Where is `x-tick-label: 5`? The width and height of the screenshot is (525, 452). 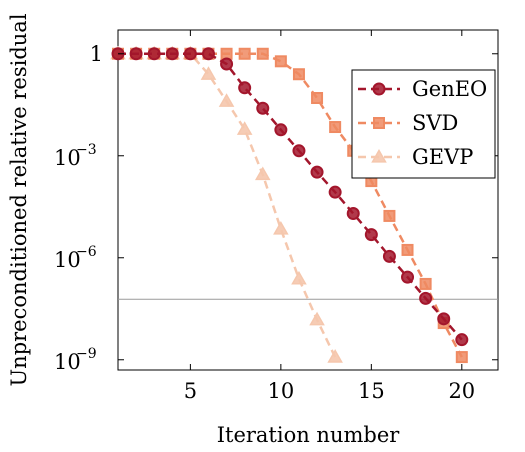 x-tick-label: 5 is located at coordinates (190, 391).